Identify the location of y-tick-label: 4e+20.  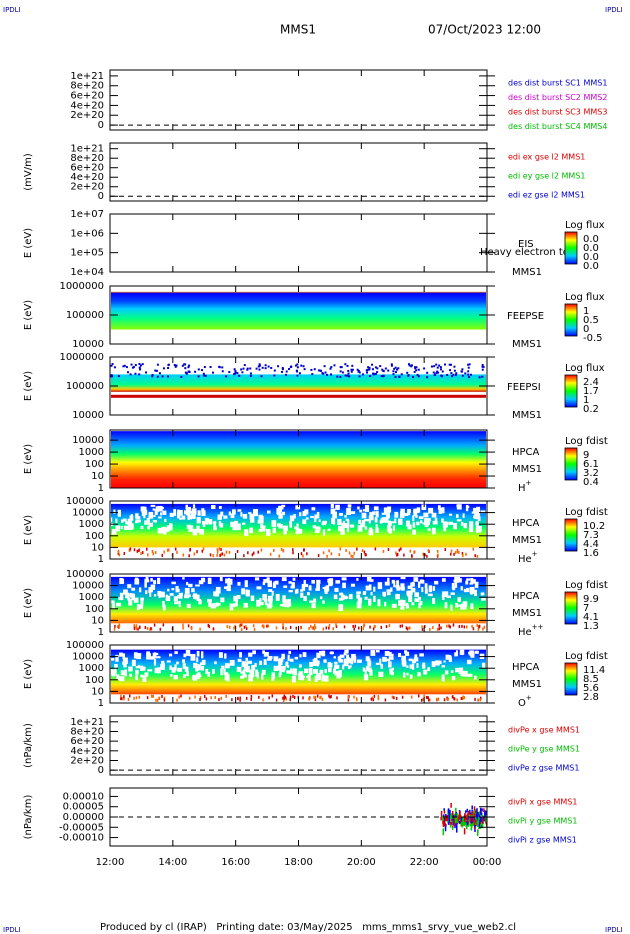
(87, 105).